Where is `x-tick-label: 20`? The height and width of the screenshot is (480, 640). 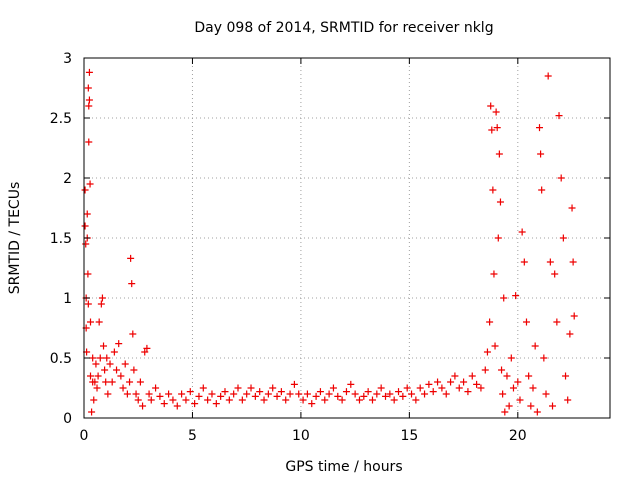 x-tick-label: 20 is located at coordinates (518, 436).